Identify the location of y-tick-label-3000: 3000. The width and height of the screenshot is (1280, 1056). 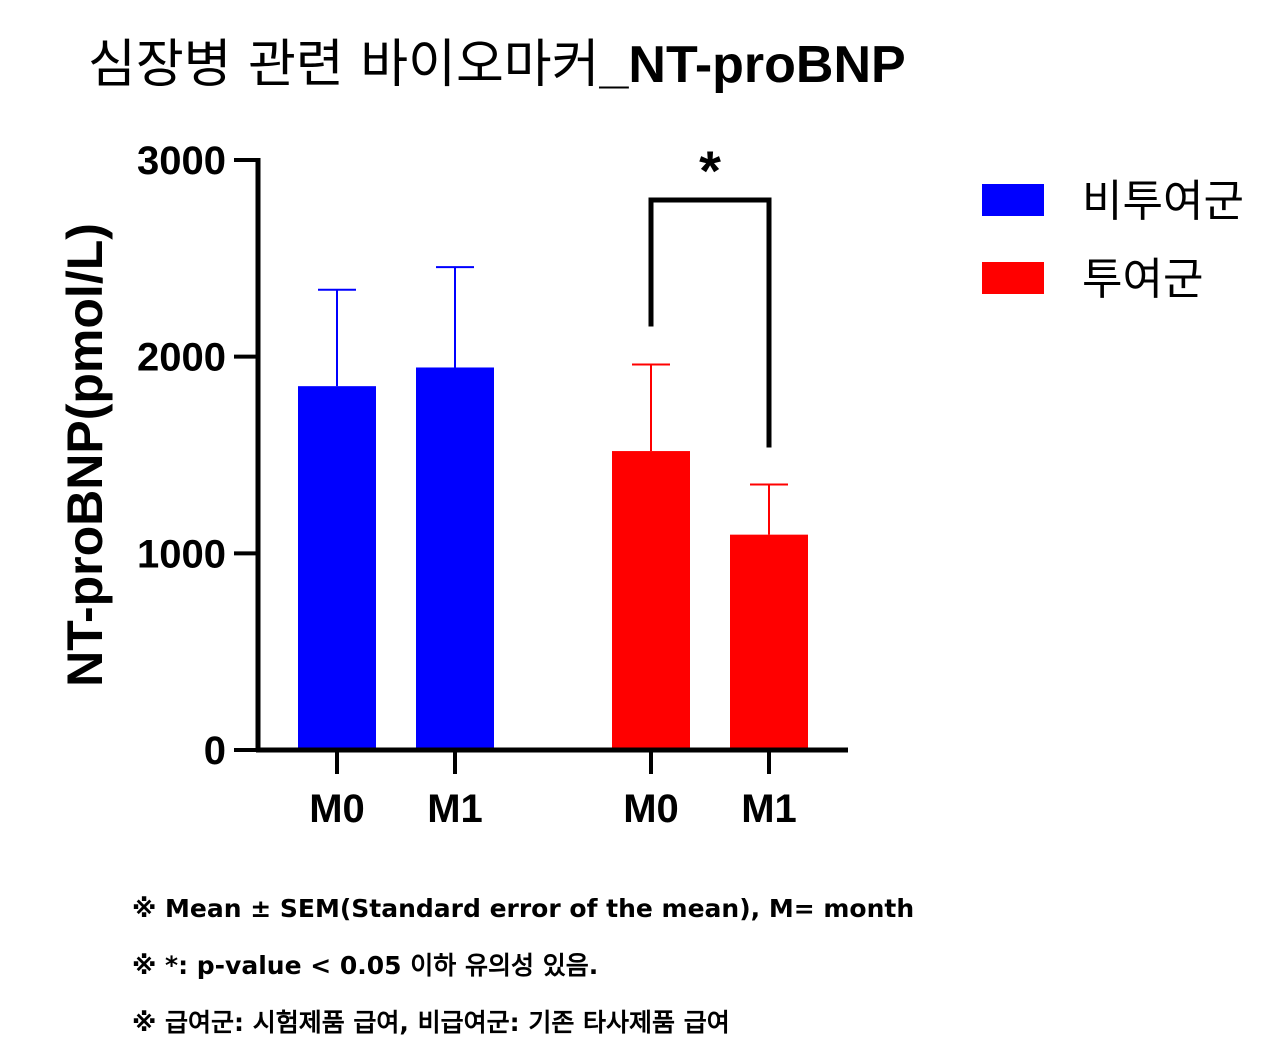
(181, 161).